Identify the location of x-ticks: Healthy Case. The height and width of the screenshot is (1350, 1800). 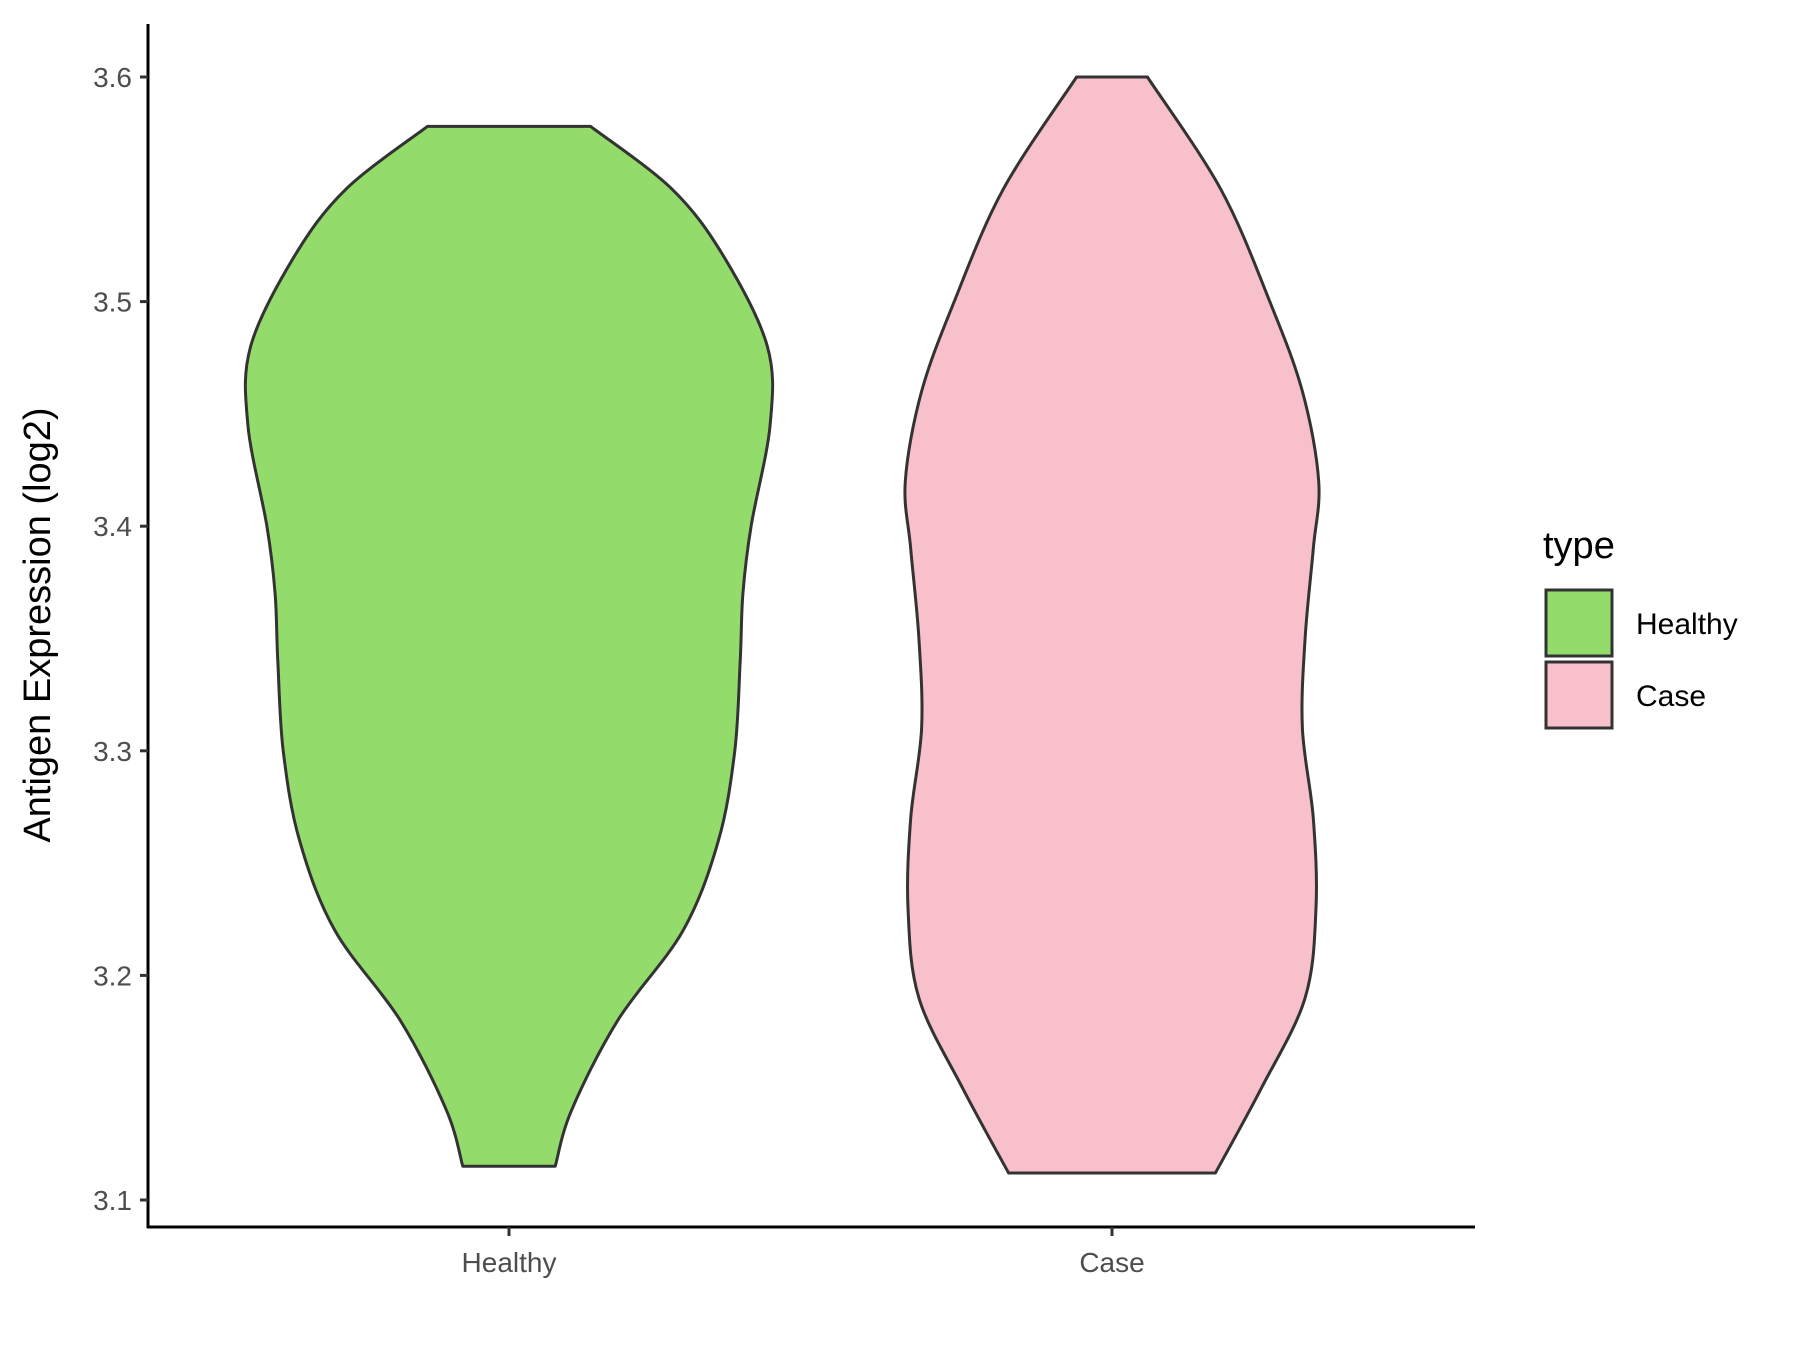
(803, 1252).